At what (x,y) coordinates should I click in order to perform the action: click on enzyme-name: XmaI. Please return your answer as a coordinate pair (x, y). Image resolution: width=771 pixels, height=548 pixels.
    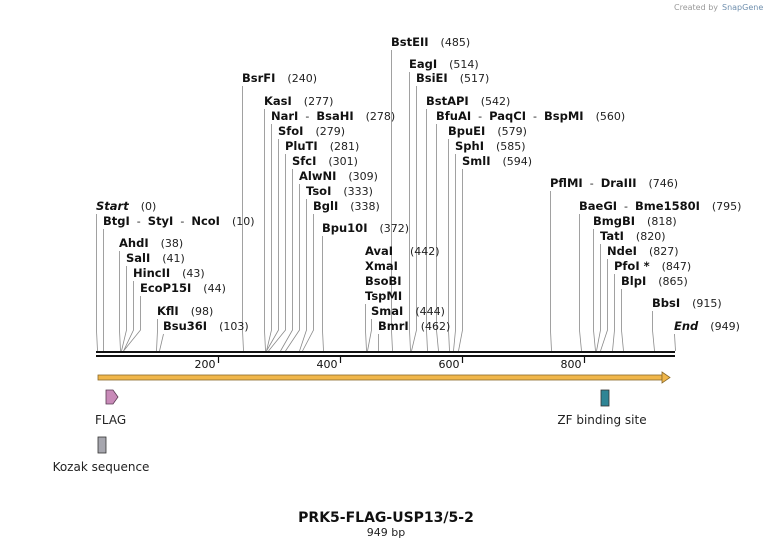
    Looking at the image, I should click on (381, 266).